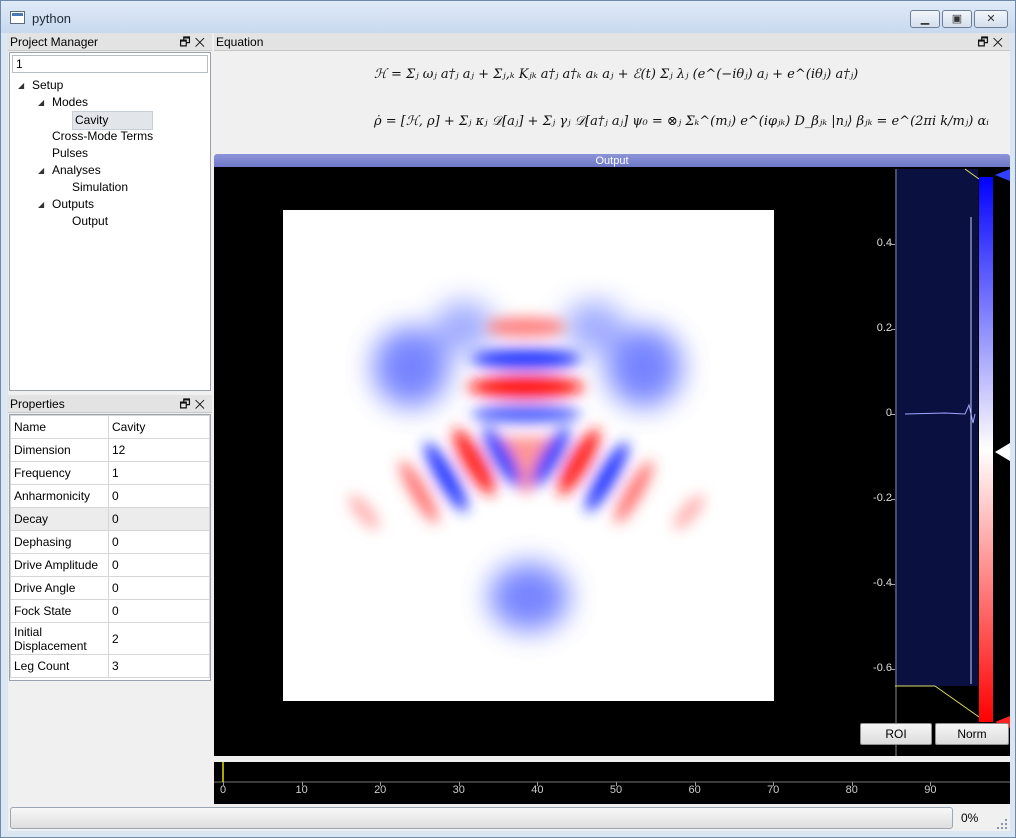 Image resolution: width=1016 pixels, height=838 pixels. I want to click on property-value: 12, so click(159, 450).